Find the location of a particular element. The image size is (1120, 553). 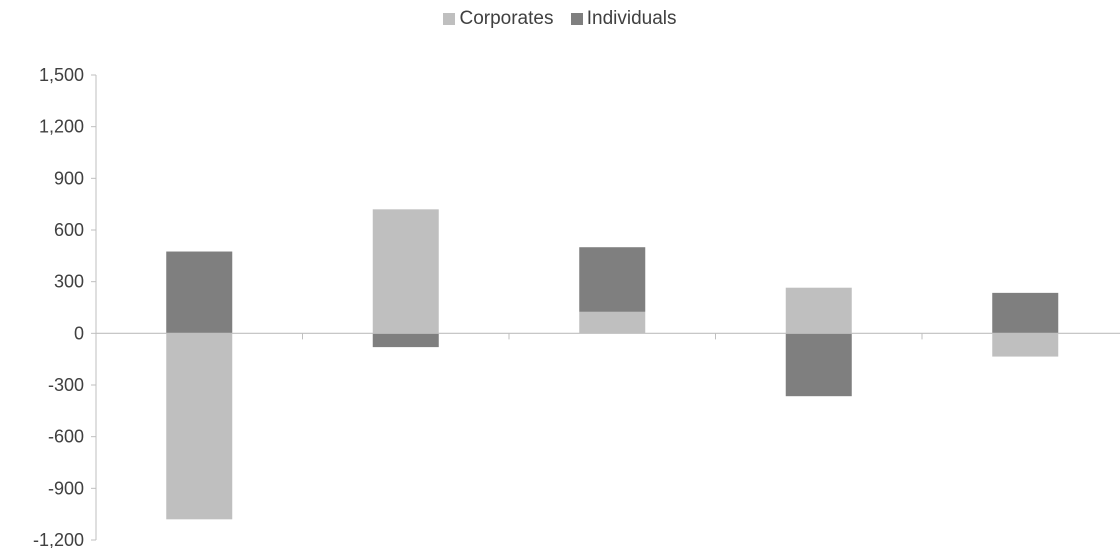

legend-item-individuals: Individuals is located at coordinates (623, 19).